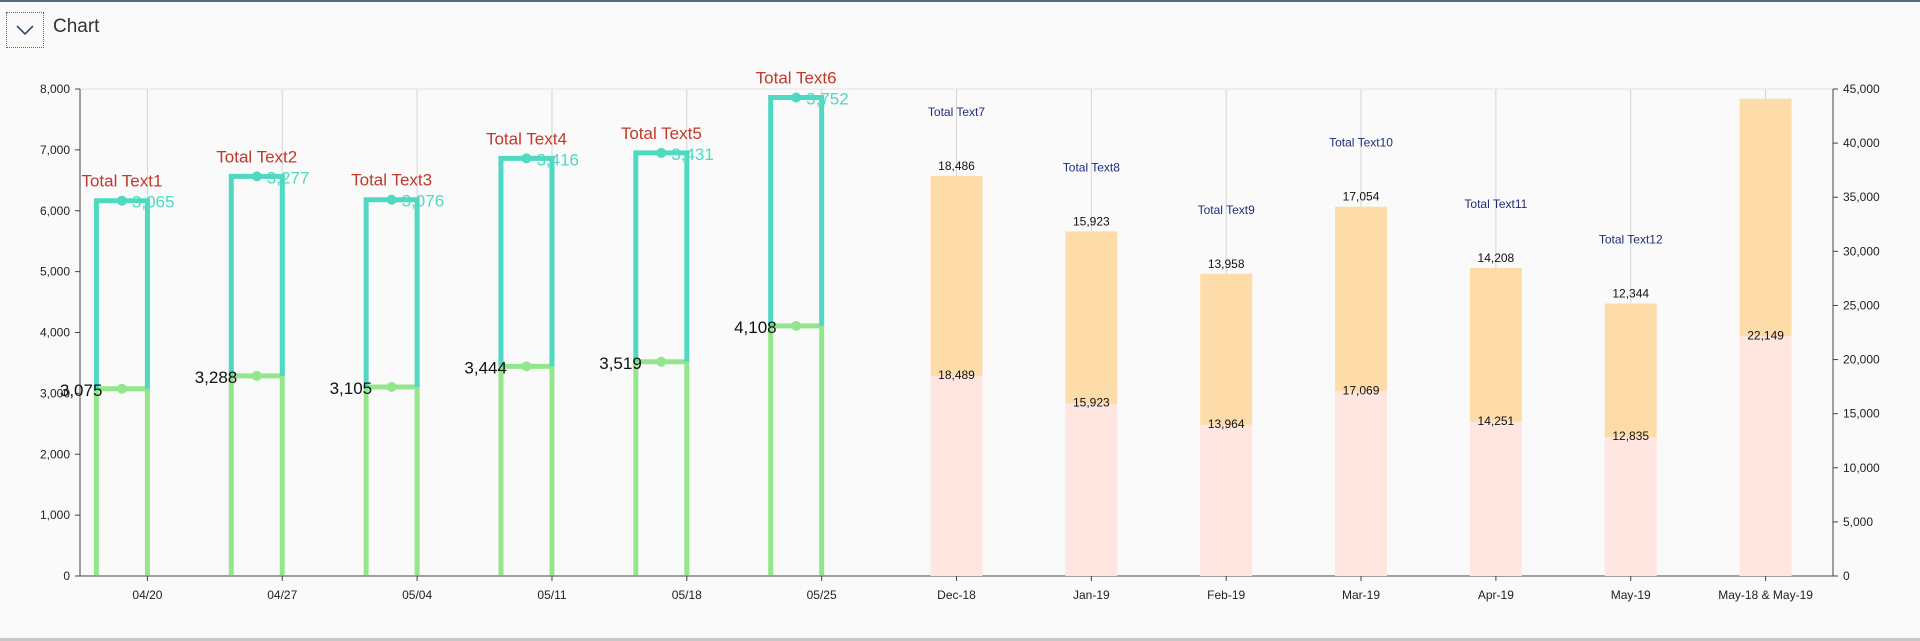 Image resolution: width=1920 pixels, height=641 pixels. Describe the element at coordinates (687, 595) in the screenshot. I see `x-axis-tick-label: 05/18` at that location.